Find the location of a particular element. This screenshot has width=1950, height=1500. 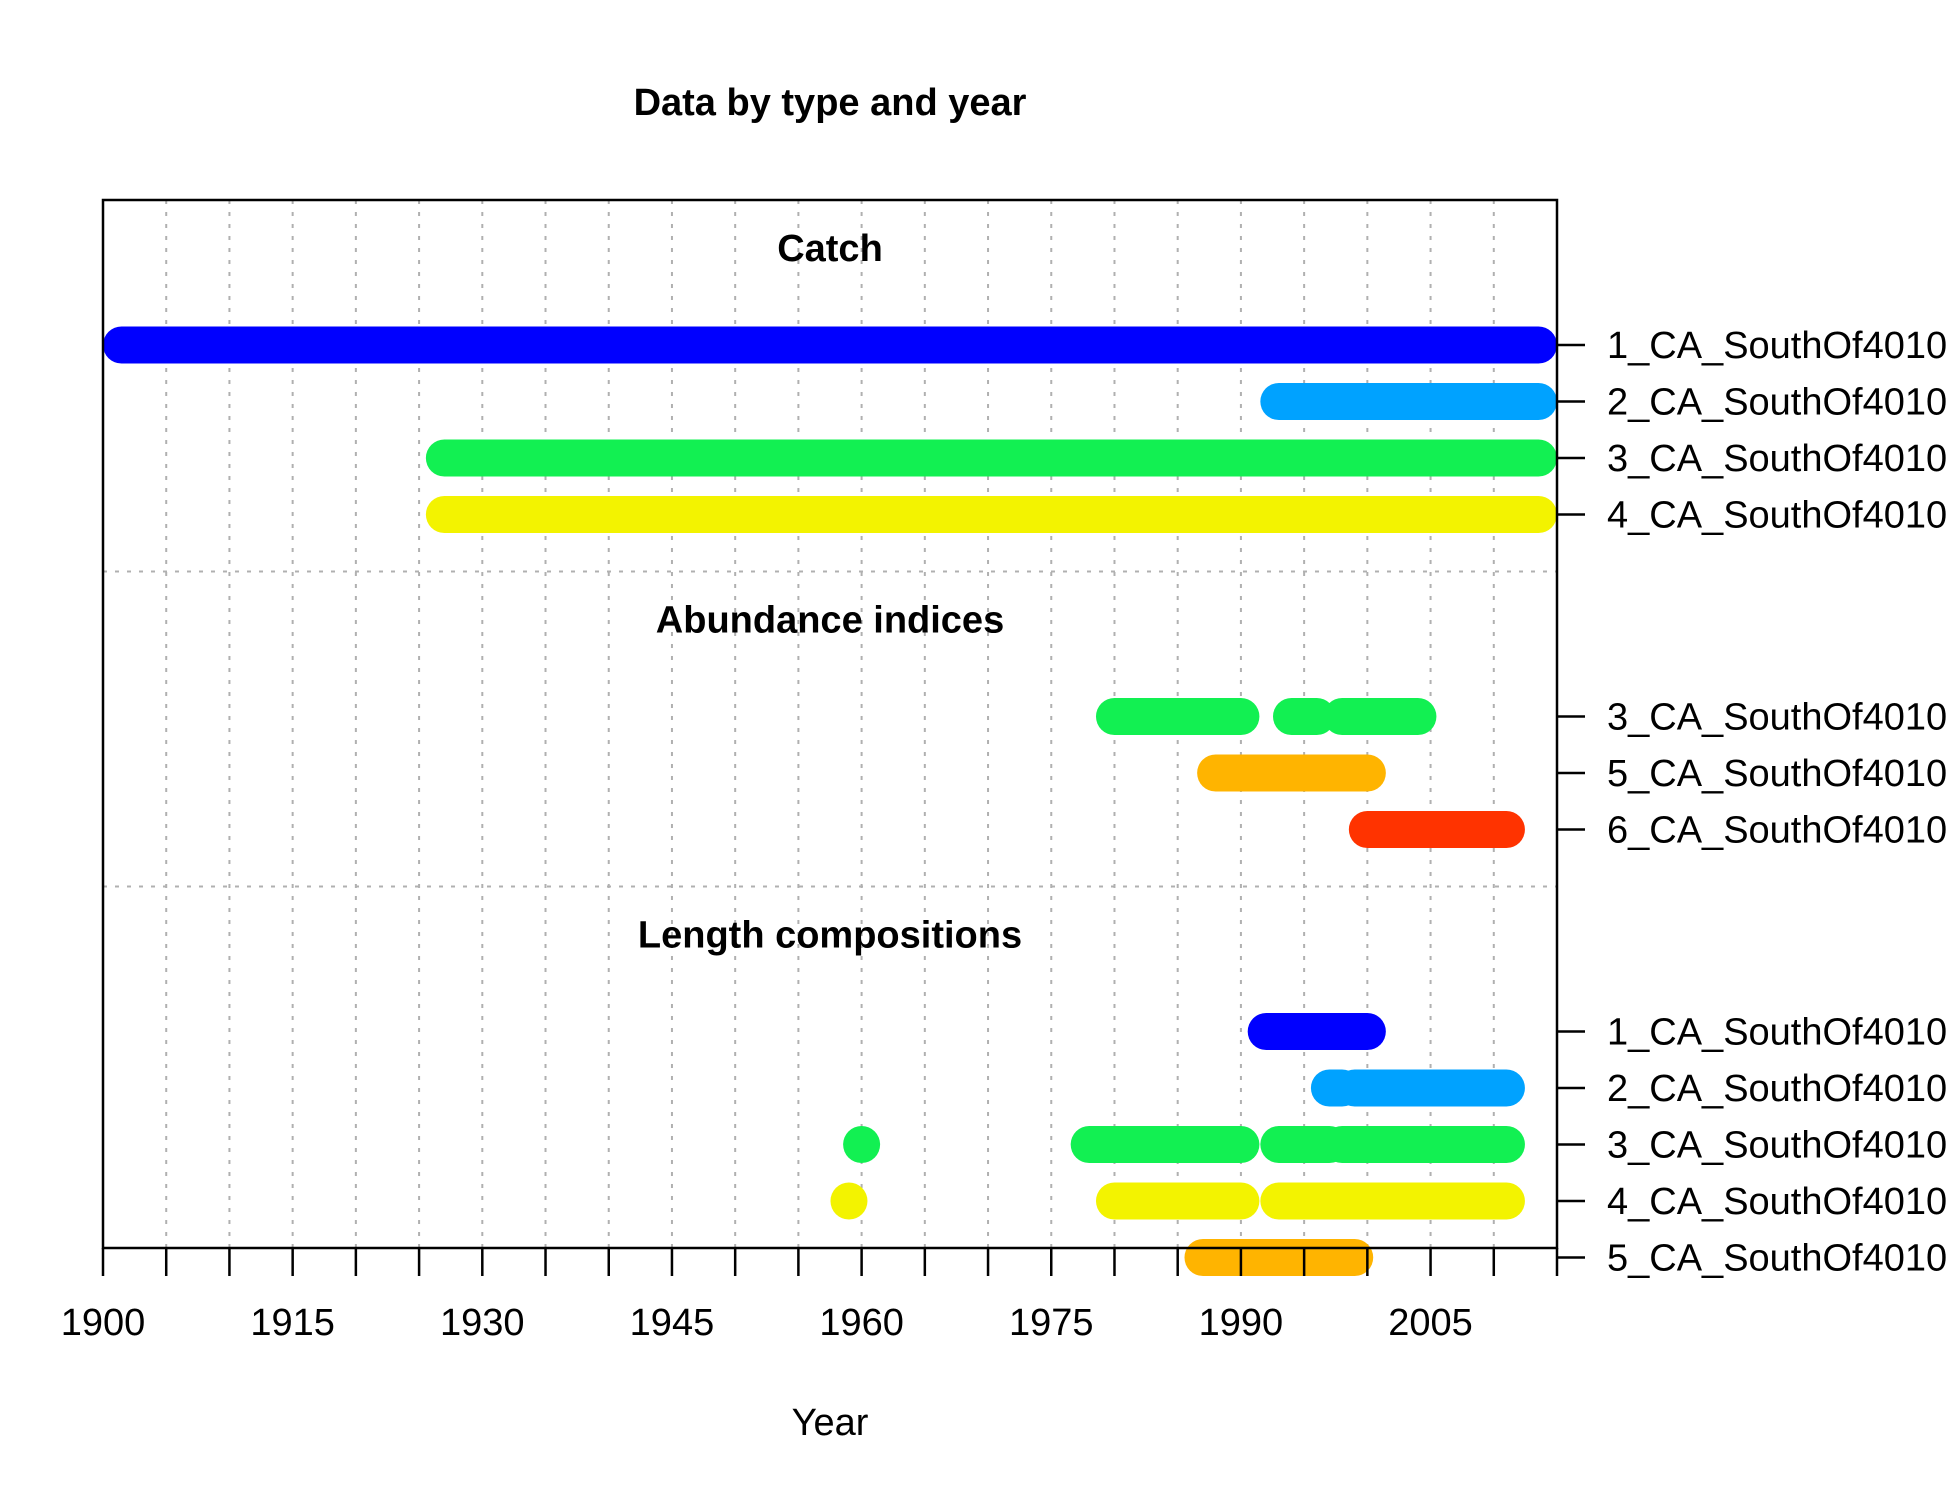

x-tick-label: 1990 is located at coordinates (1241, 1323).